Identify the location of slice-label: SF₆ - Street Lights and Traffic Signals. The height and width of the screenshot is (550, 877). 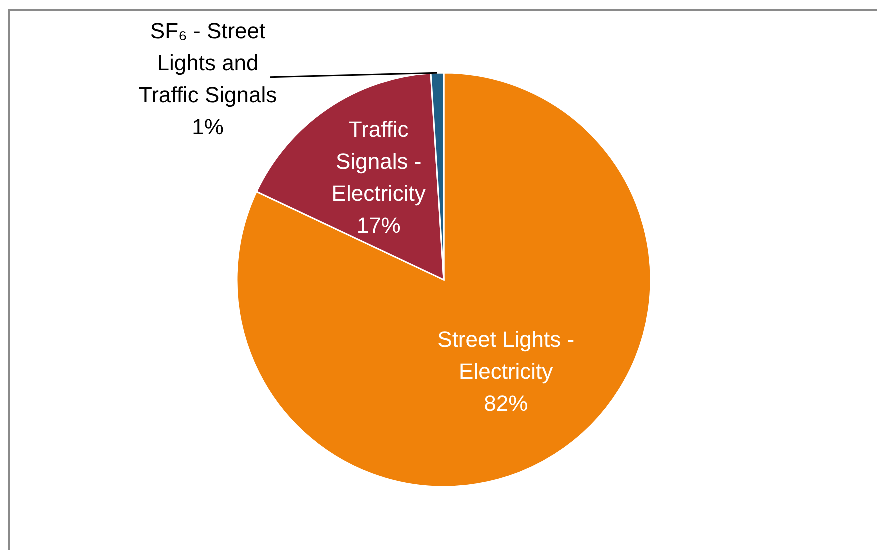
(208, 63).